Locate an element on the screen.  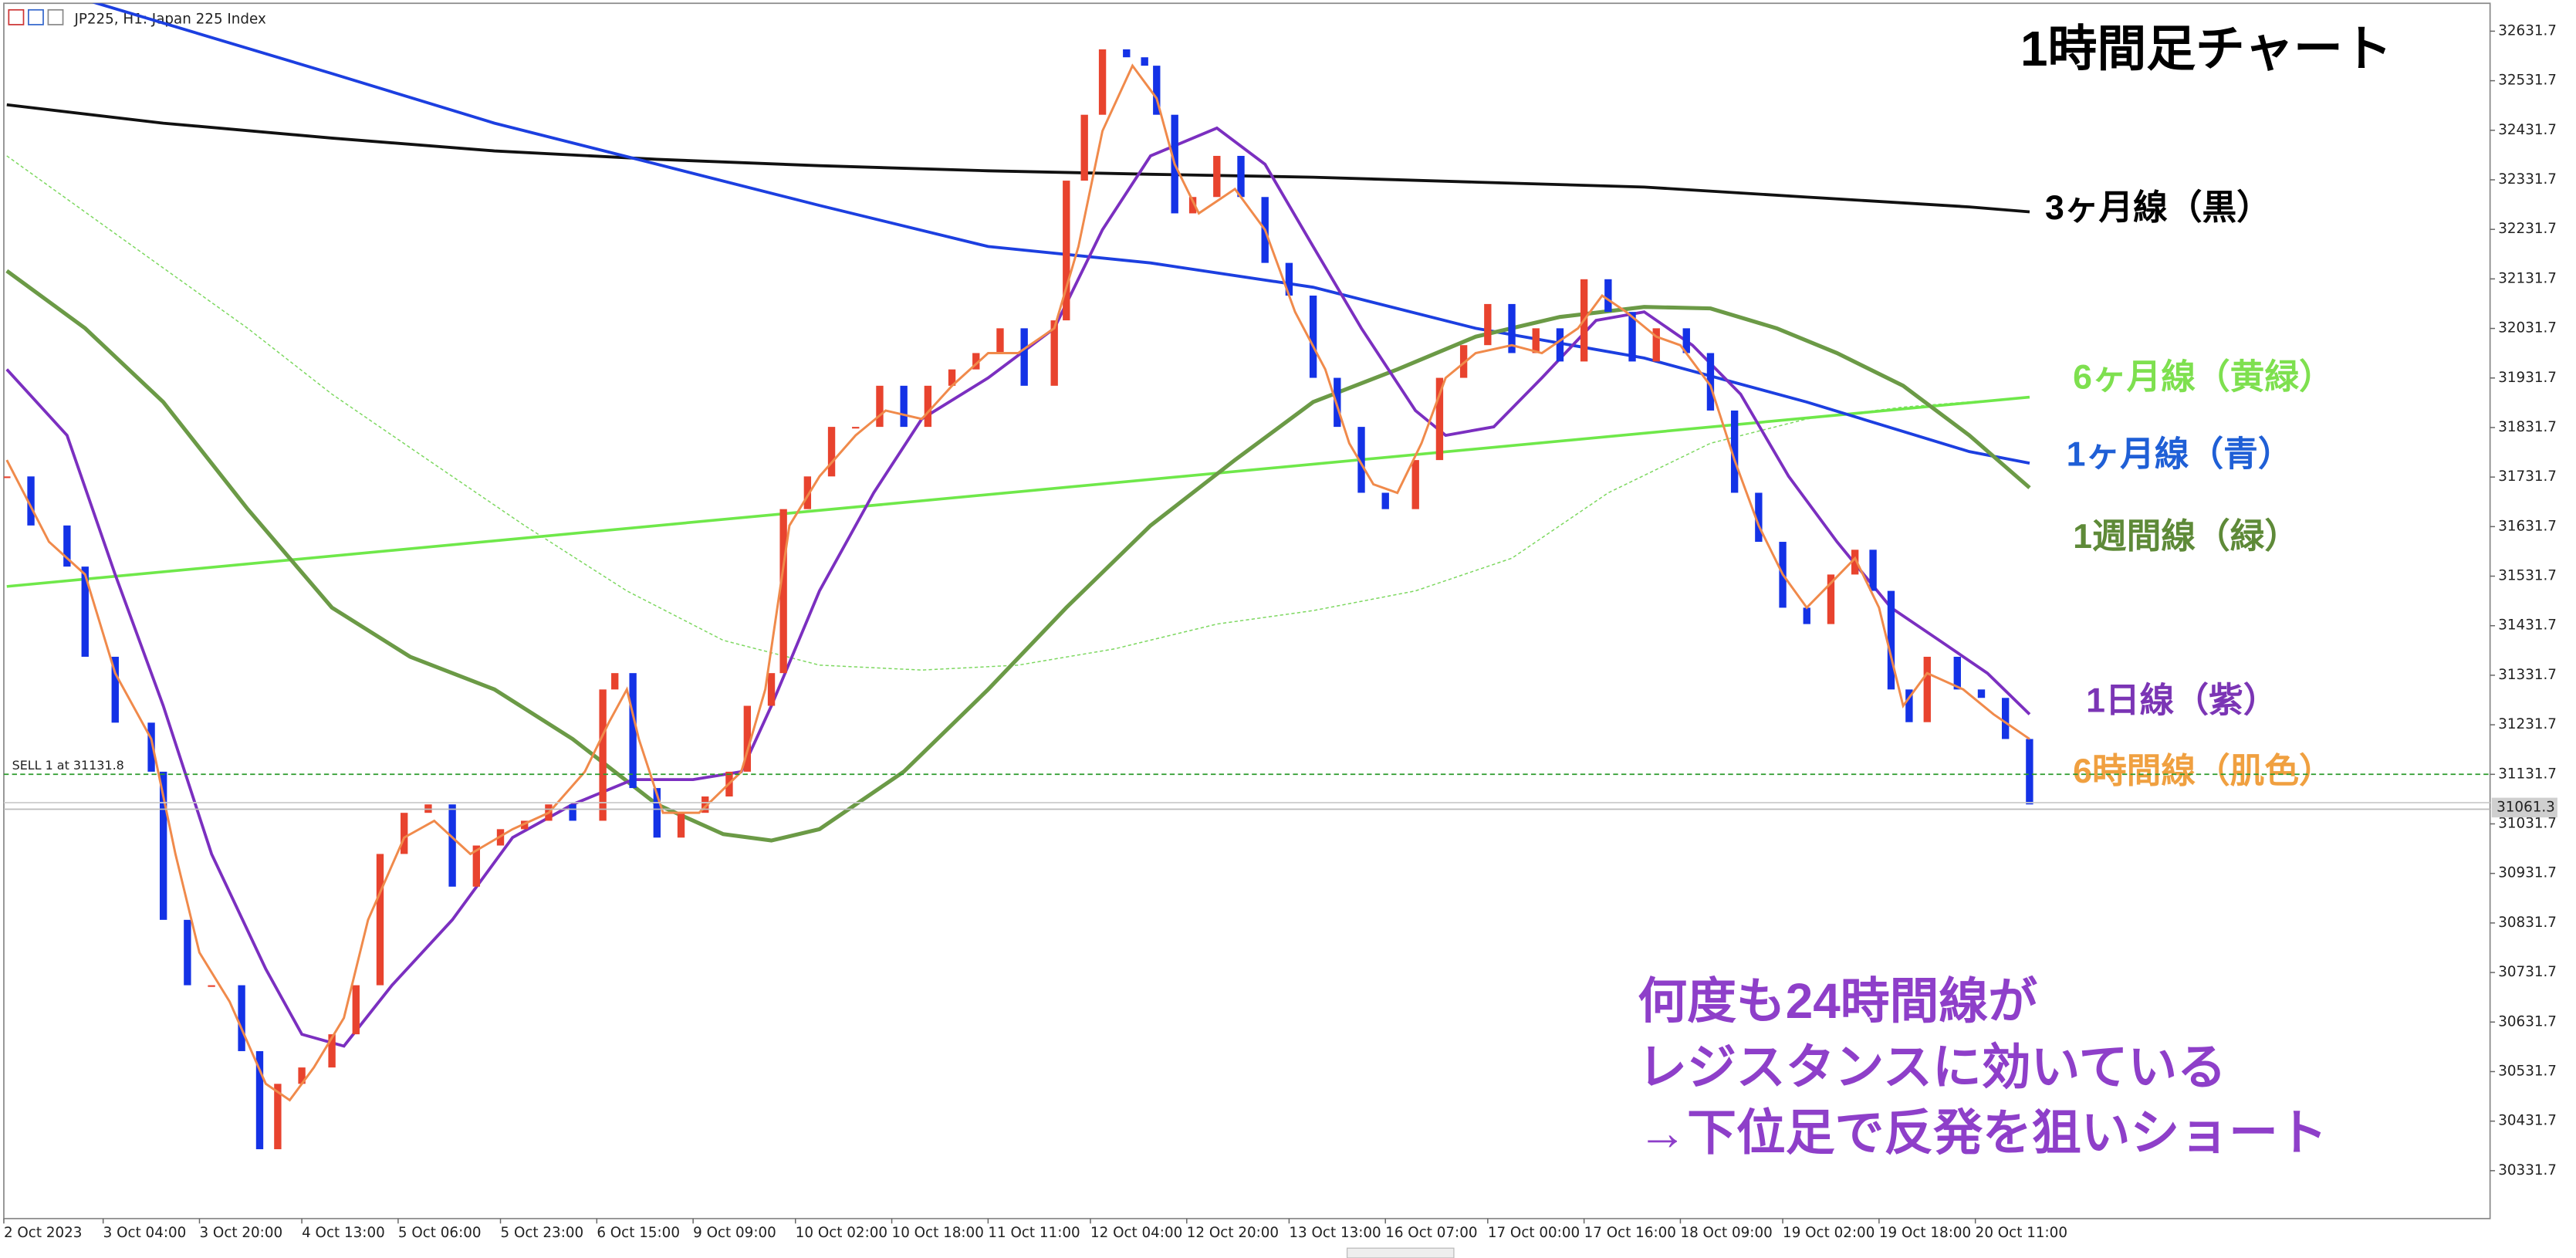
y-tick-label: 31431.7 is located at coordinates (2527, 625).